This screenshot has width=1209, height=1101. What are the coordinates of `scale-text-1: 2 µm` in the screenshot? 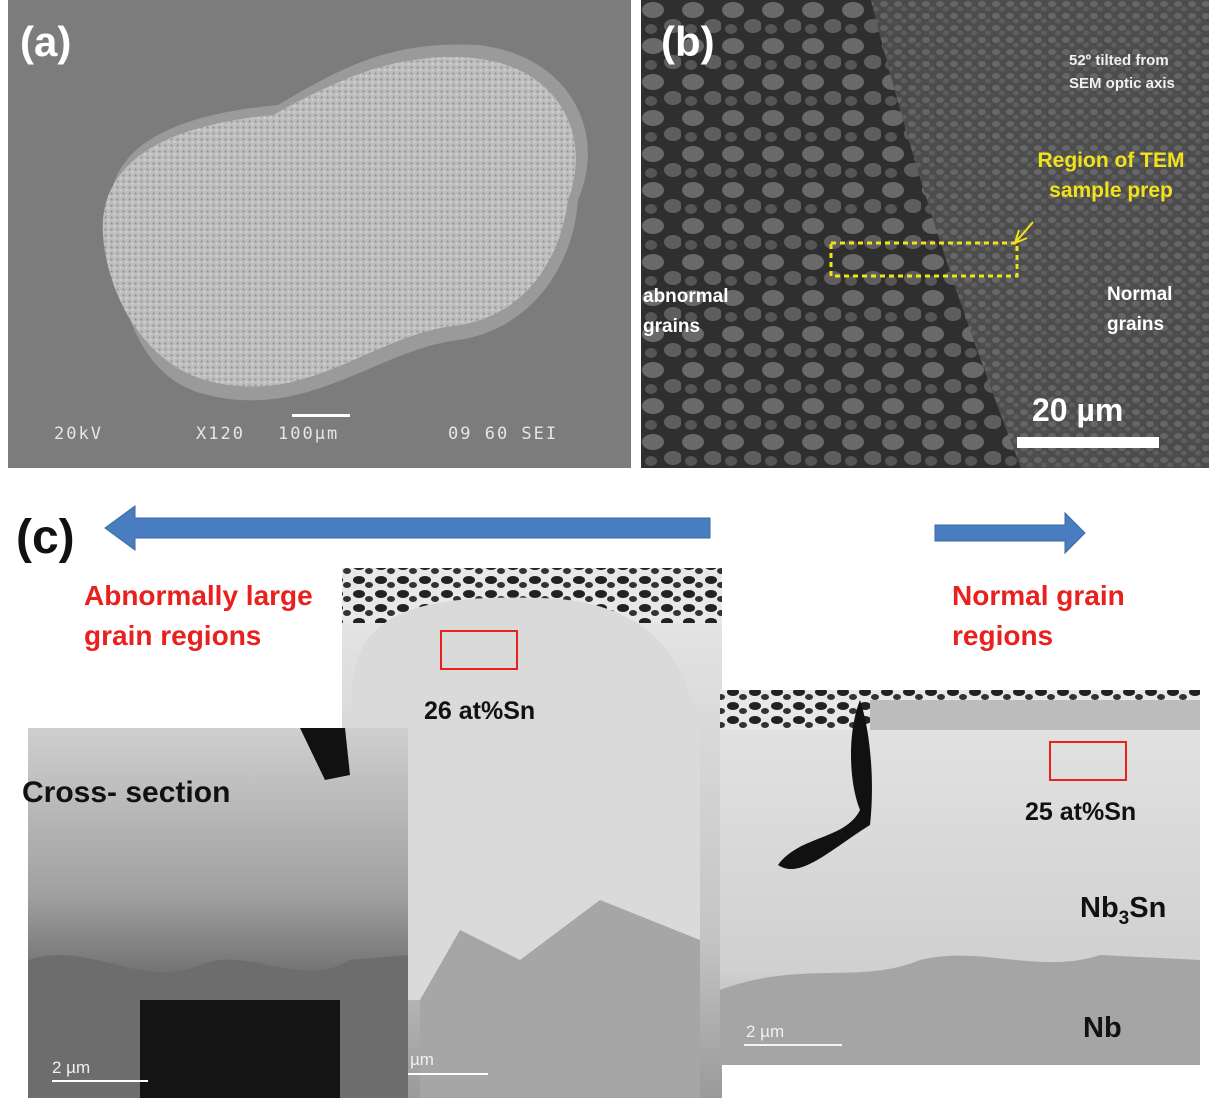 It's located at (71, 1067).